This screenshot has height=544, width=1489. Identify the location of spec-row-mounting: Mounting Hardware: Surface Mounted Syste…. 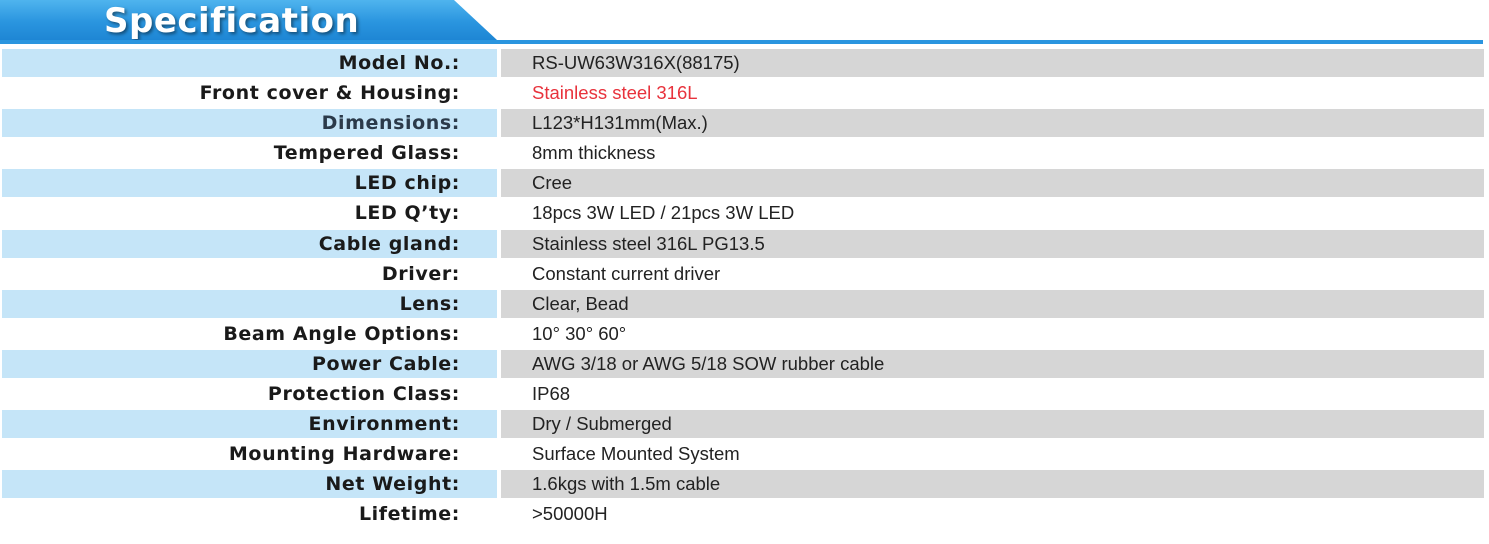
(743, 454).